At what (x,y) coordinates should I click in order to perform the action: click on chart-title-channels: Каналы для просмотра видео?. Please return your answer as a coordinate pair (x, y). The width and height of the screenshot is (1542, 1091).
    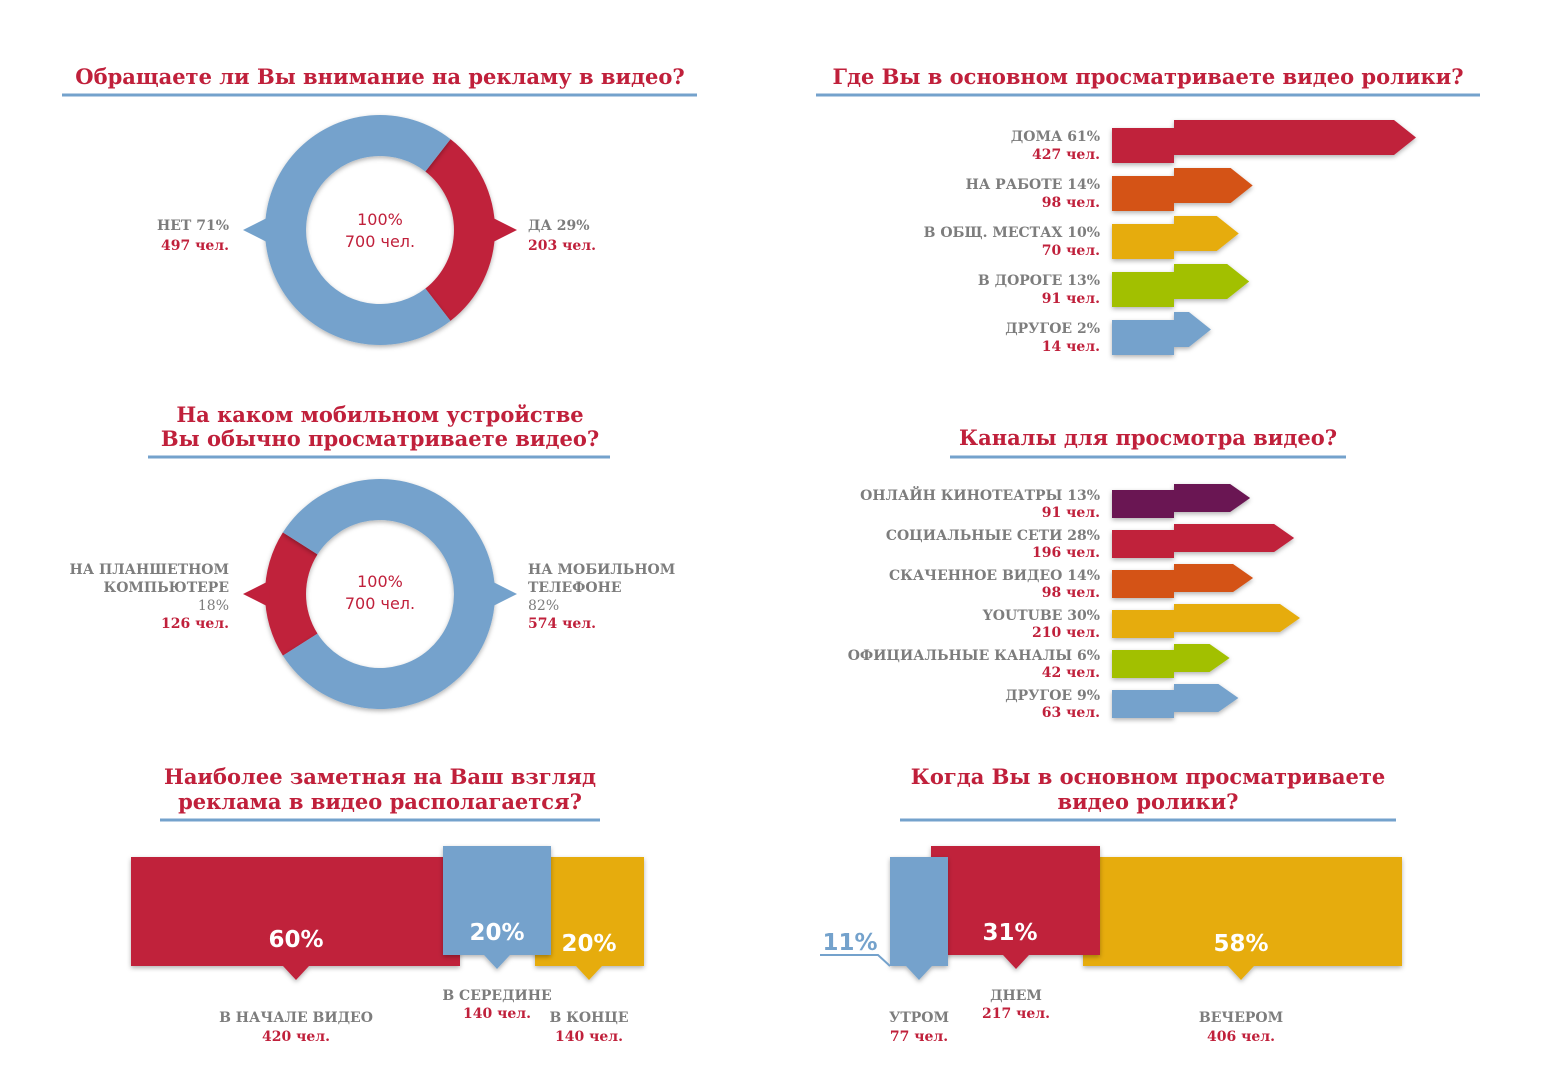
    Looking at the image, I should click on (1148, 437).